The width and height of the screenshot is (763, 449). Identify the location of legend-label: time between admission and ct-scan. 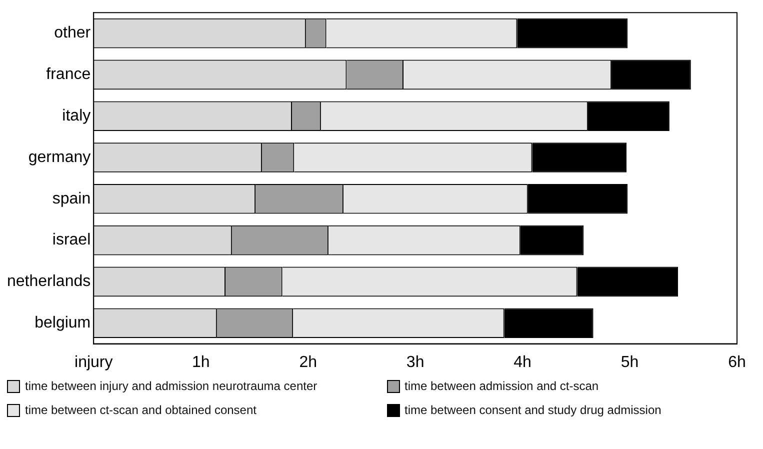
(502, 386).